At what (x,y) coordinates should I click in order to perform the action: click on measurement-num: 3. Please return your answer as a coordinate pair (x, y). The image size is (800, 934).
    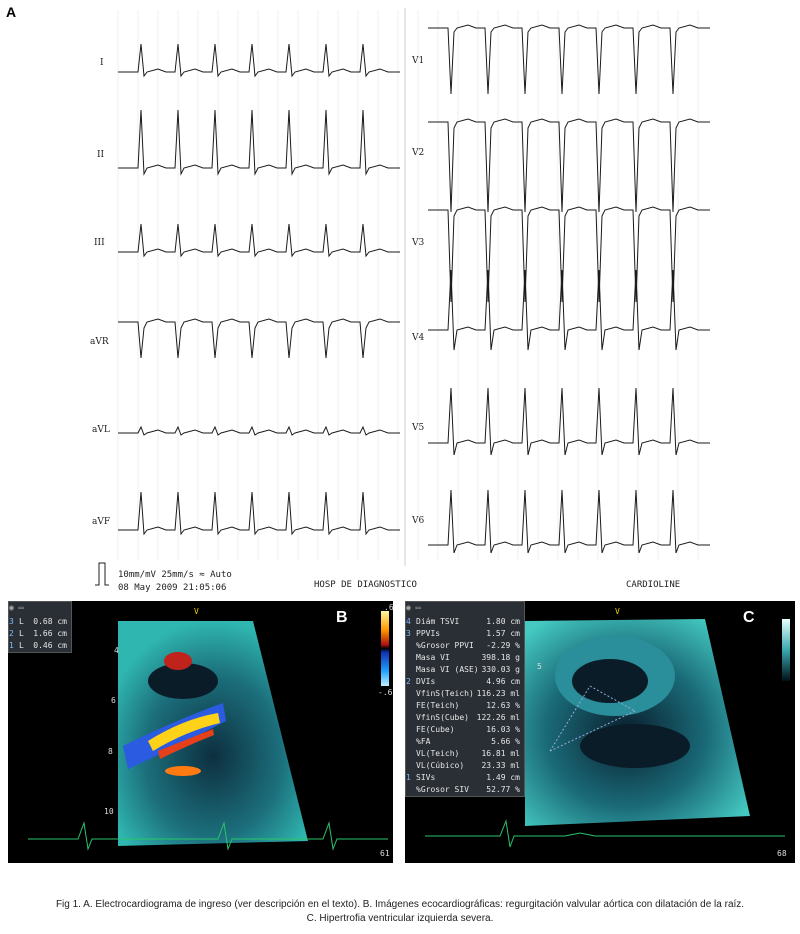
    Looking at the image, I should click on (11, 621).